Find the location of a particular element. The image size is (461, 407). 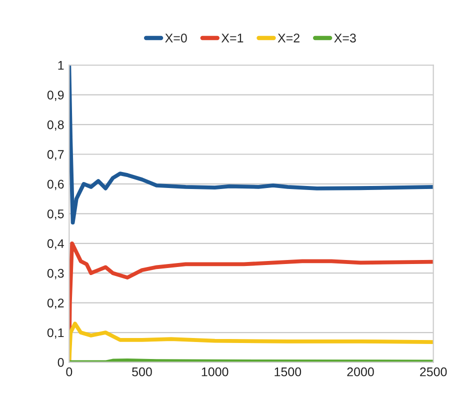

x-tick-label: 2500 is located at coordinates (433, 371).